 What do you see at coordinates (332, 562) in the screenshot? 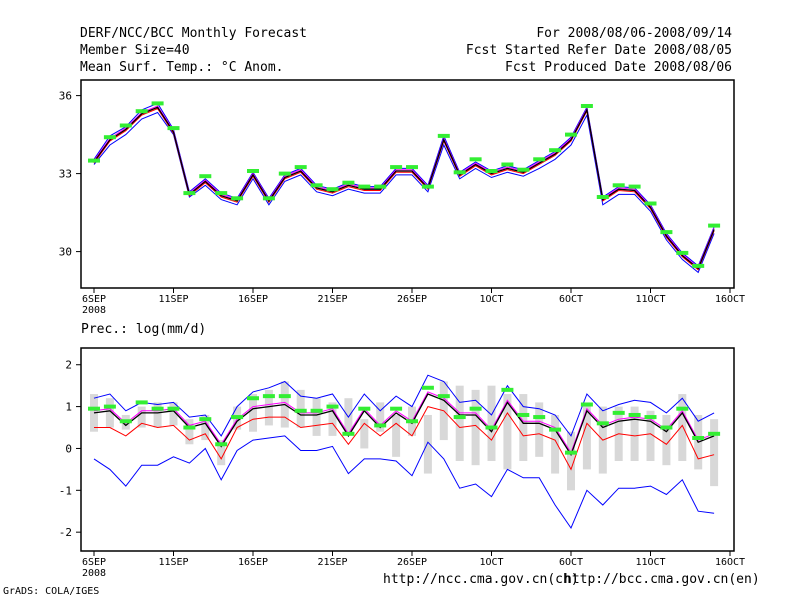
I see `panel-bottom-x-tick-label: 21SEP` at bounding box center [332, 562].